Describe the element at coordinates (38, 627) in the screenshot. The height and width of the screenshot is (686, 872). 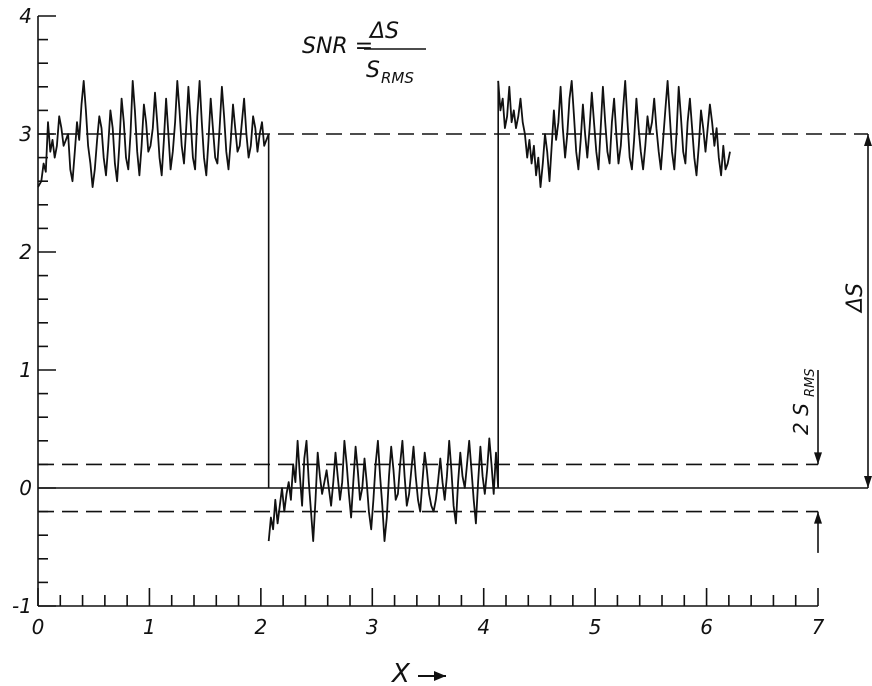
I see `x-tick-label: 0` at that location.